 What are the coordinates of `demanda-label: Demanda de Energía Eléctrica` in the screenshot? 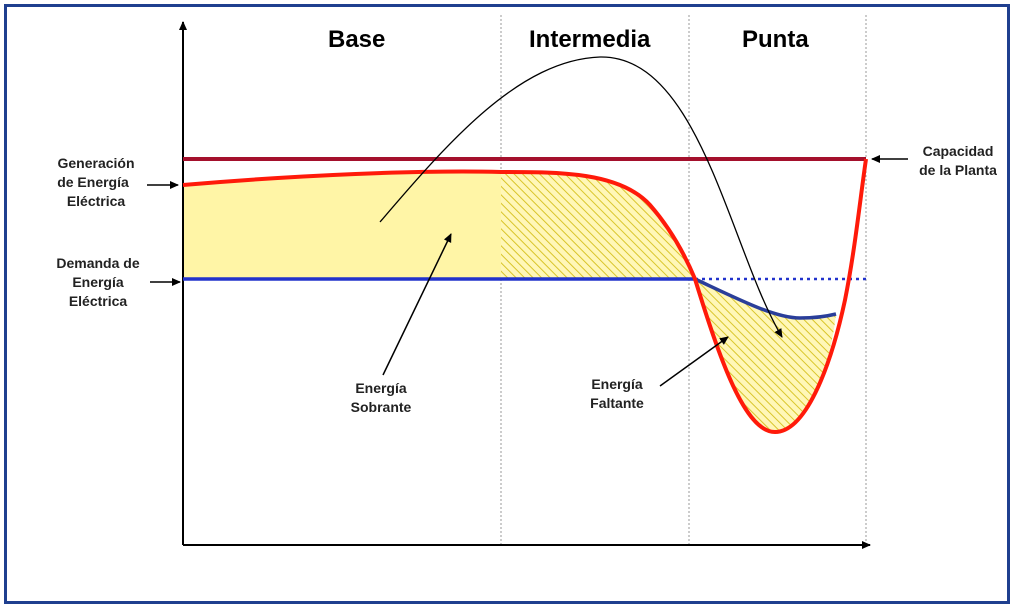 It's located at (98, 282).